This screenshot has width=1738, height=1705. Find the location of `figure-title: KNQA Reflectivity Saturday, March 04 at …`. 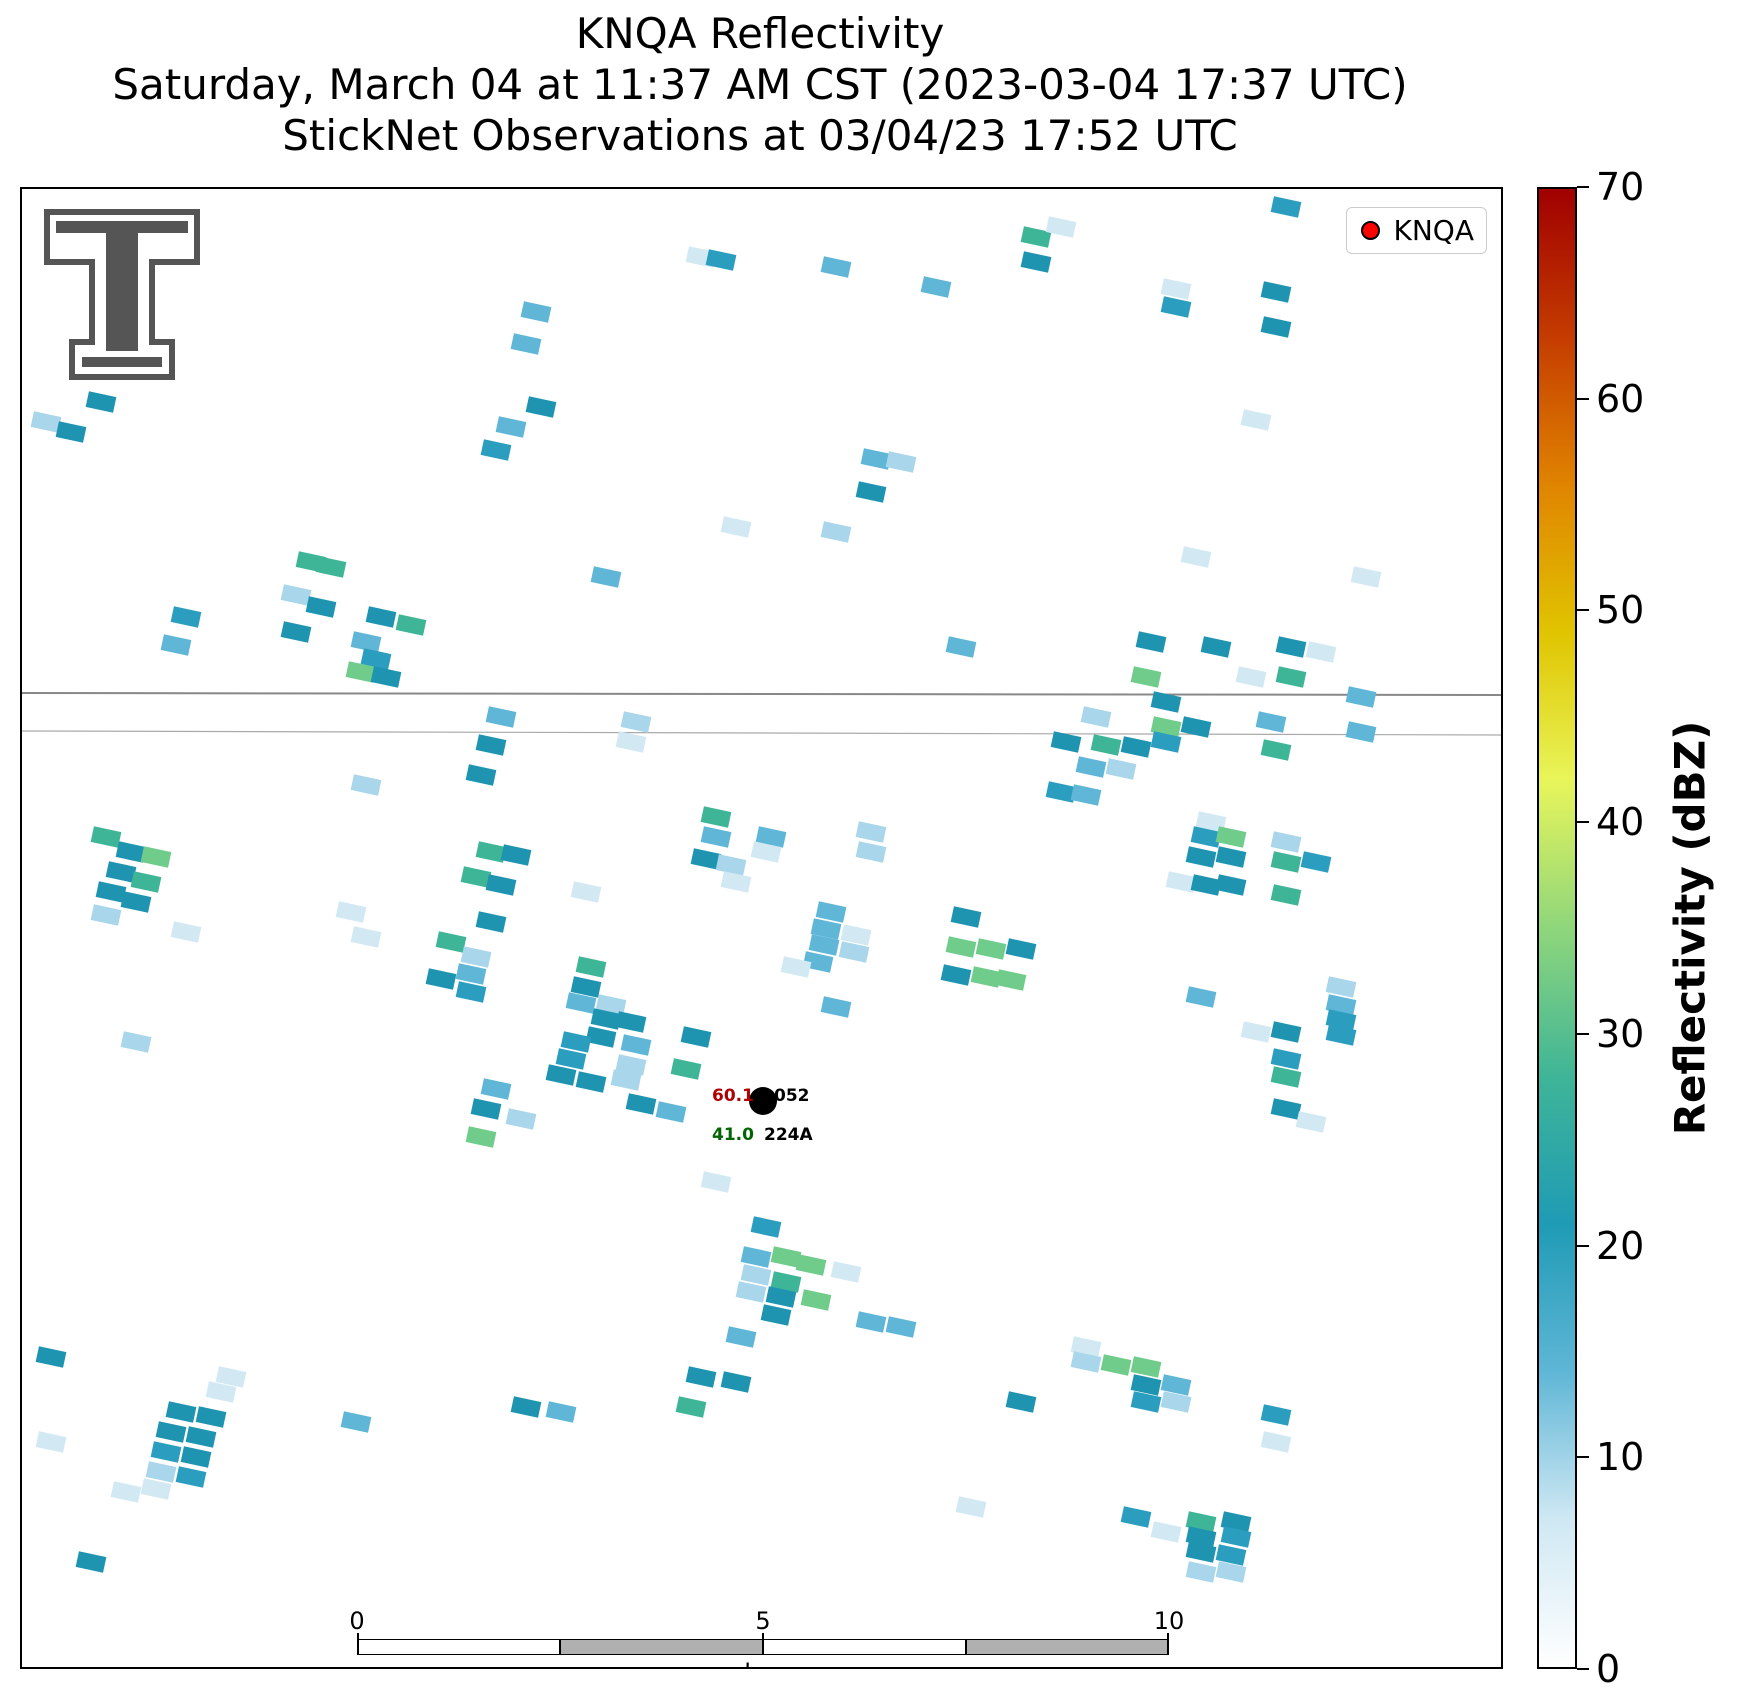

figure-title: KNQA Reflectivity Saturday, March 04 at … is located at coordinates (760, 84).